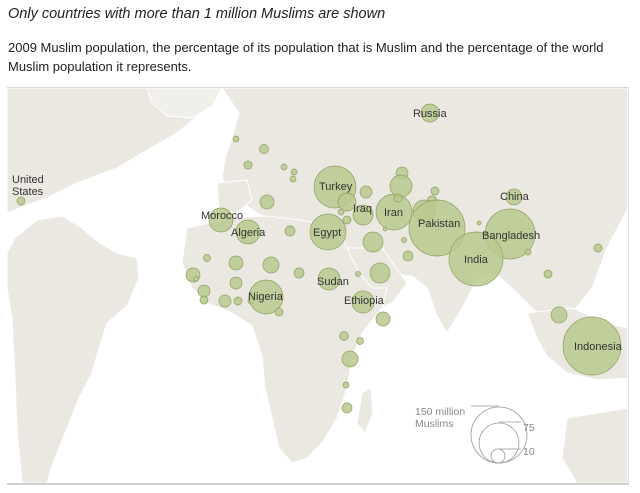 The height and width of the screenshot is (493, 640). What do you see at coordinates (248, 165) in the screenshot?
I see `bubble-france` at bounding box center [248, 165].